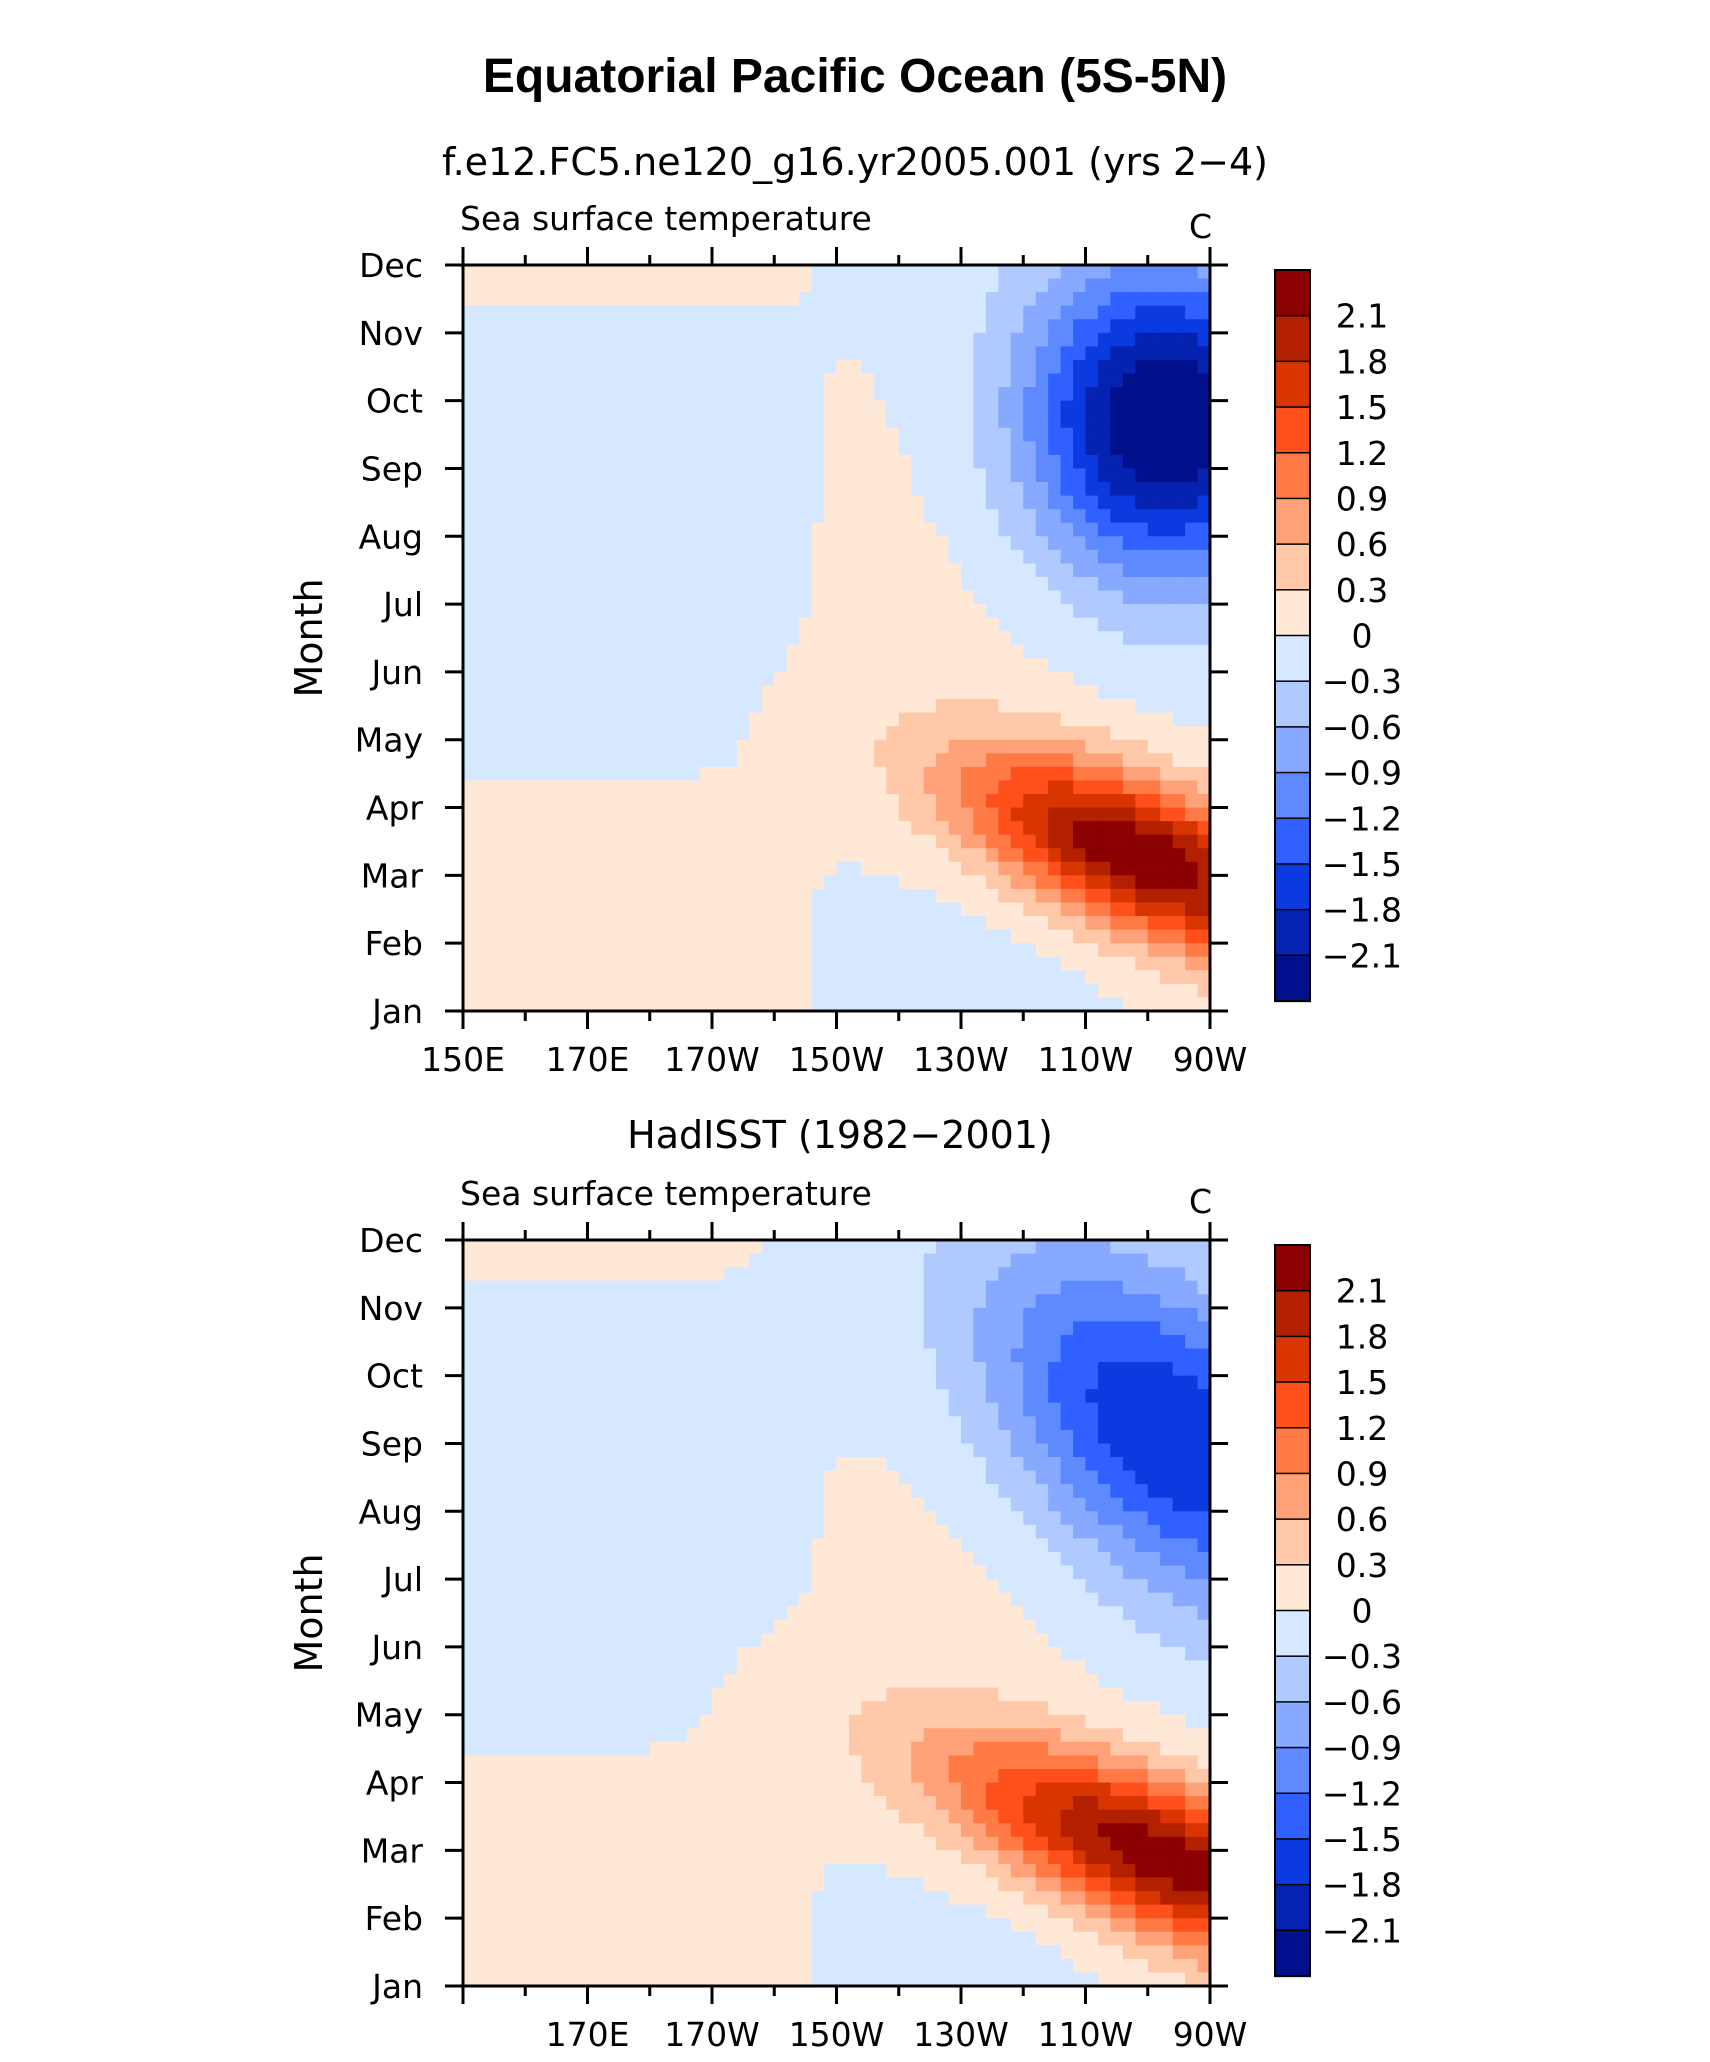 The image size is (1710, 2062). I want to click on colorbar-label: 2.1, so click(1362, 316).